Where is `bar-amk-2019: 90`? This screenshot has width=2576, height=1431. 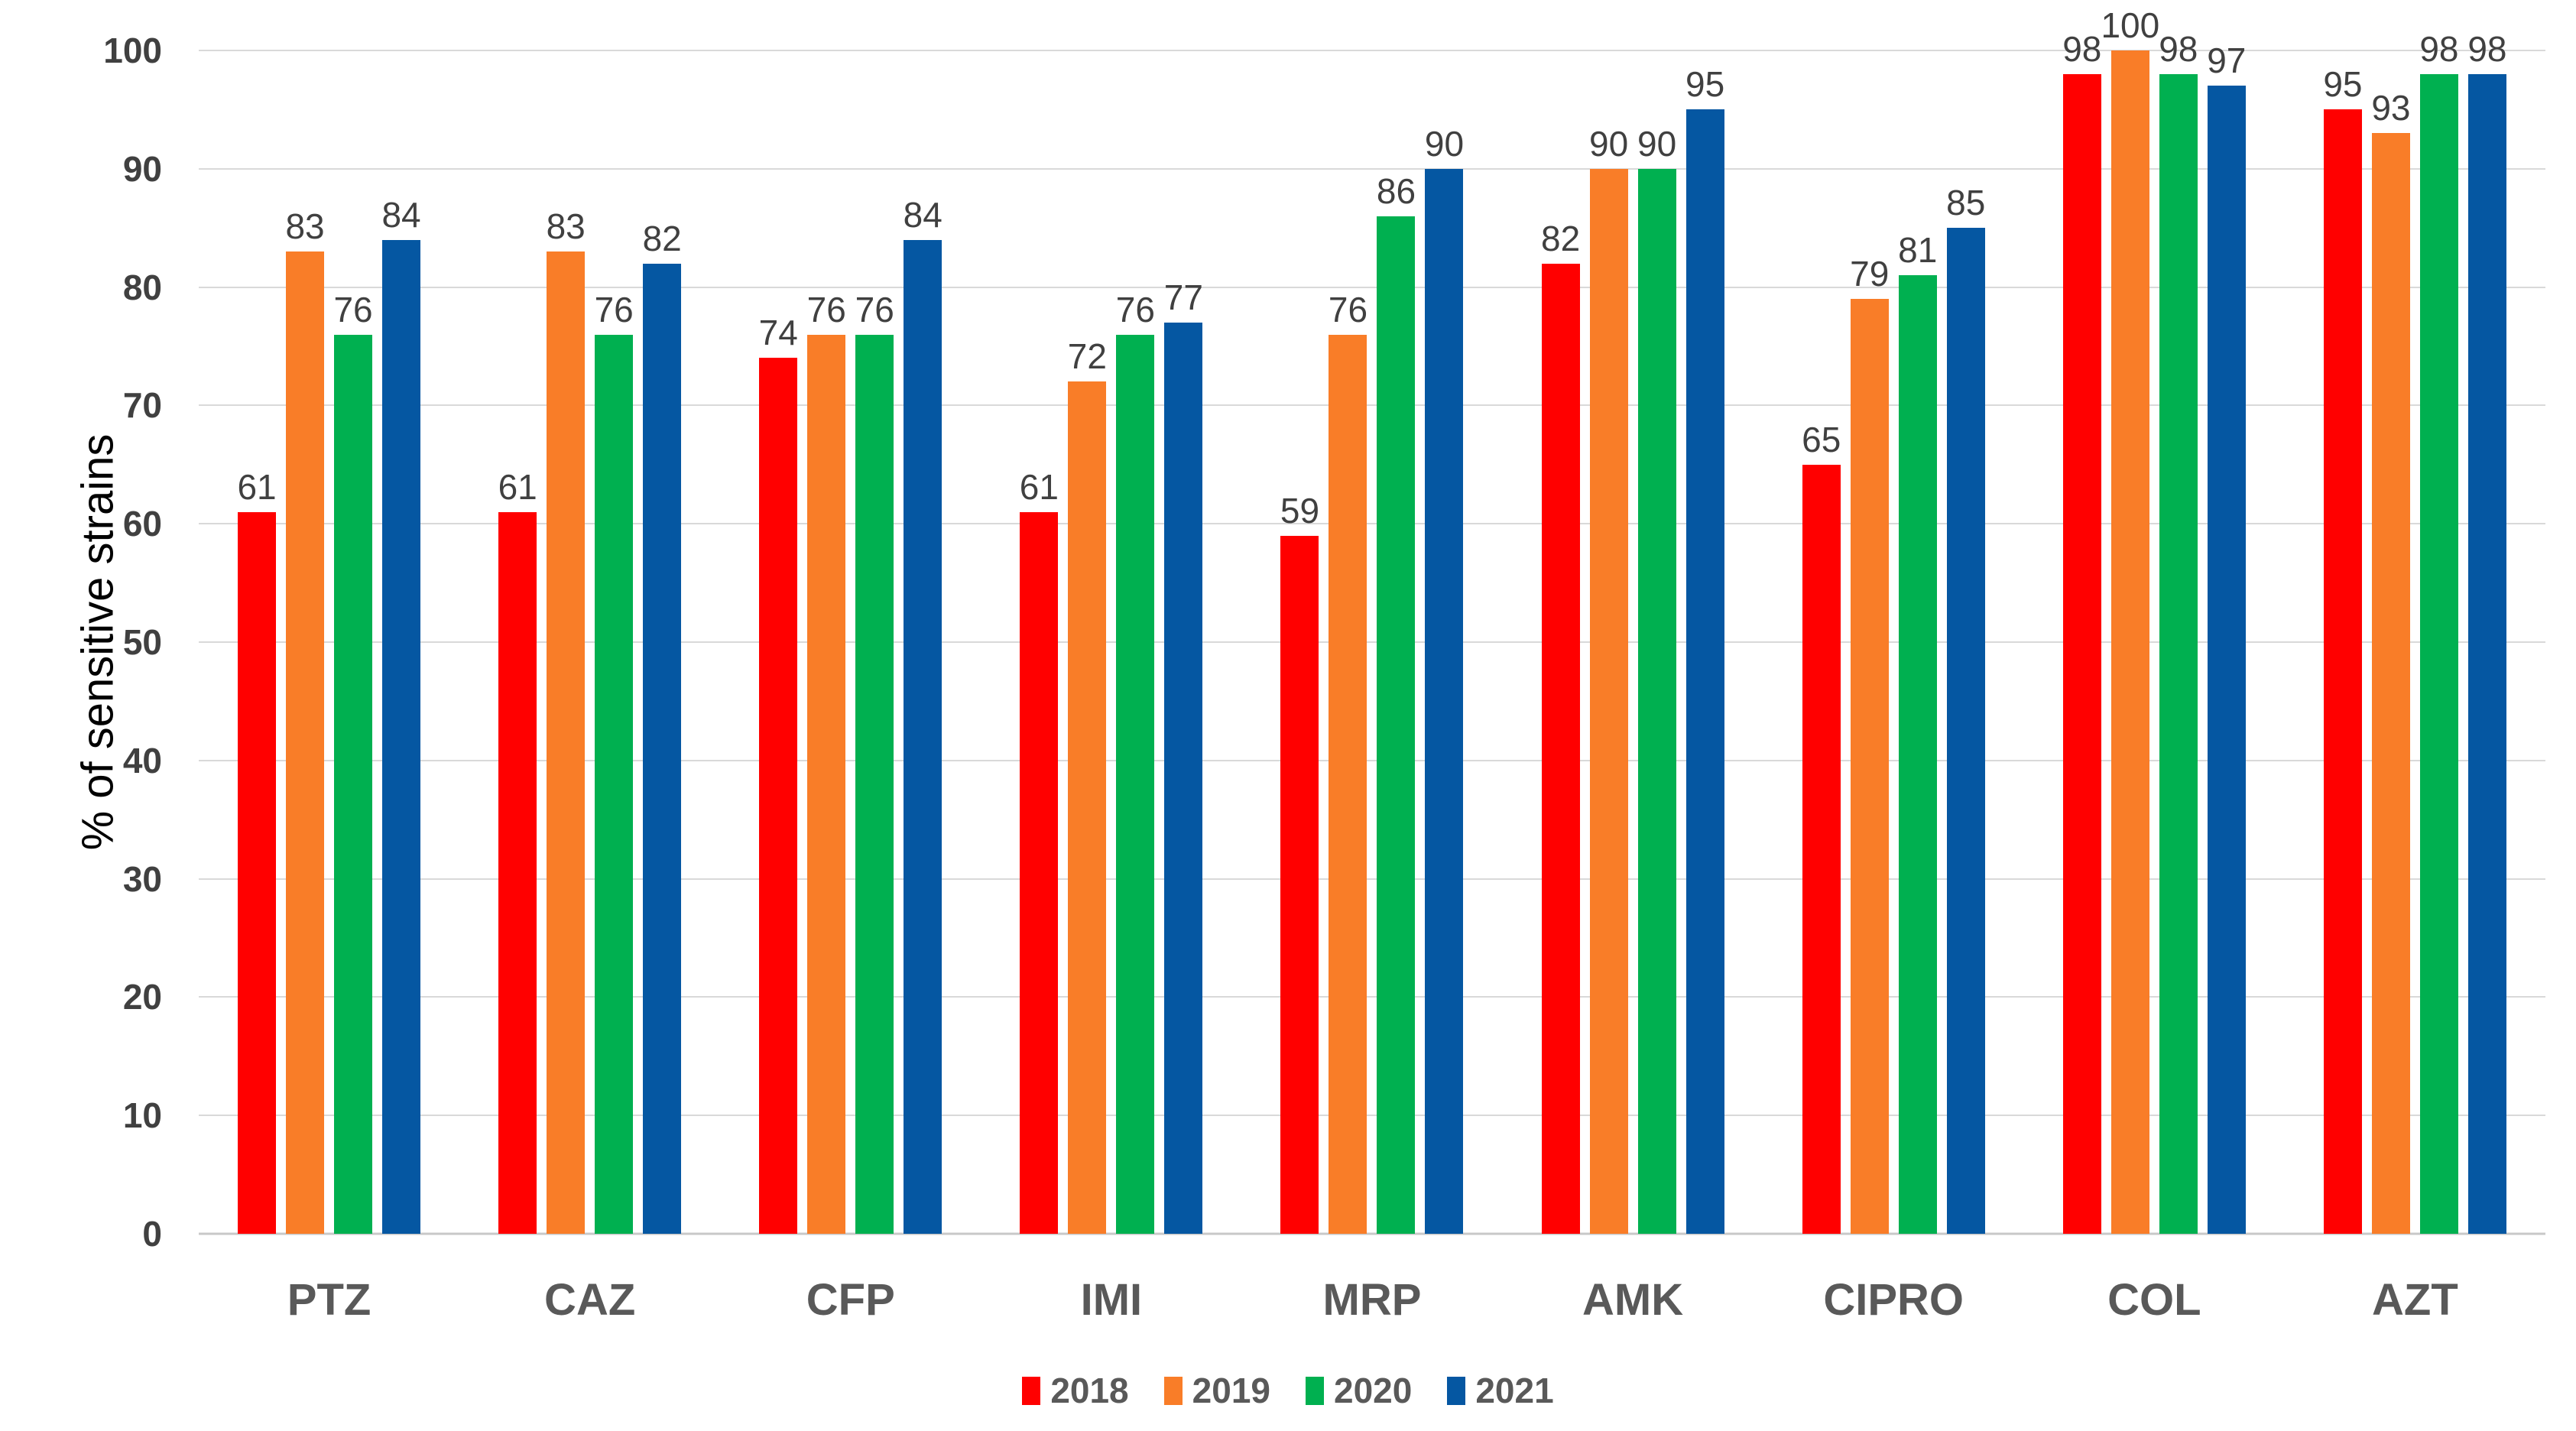 bar-amk-2019: 90 is located at coordinates (1608, 680).